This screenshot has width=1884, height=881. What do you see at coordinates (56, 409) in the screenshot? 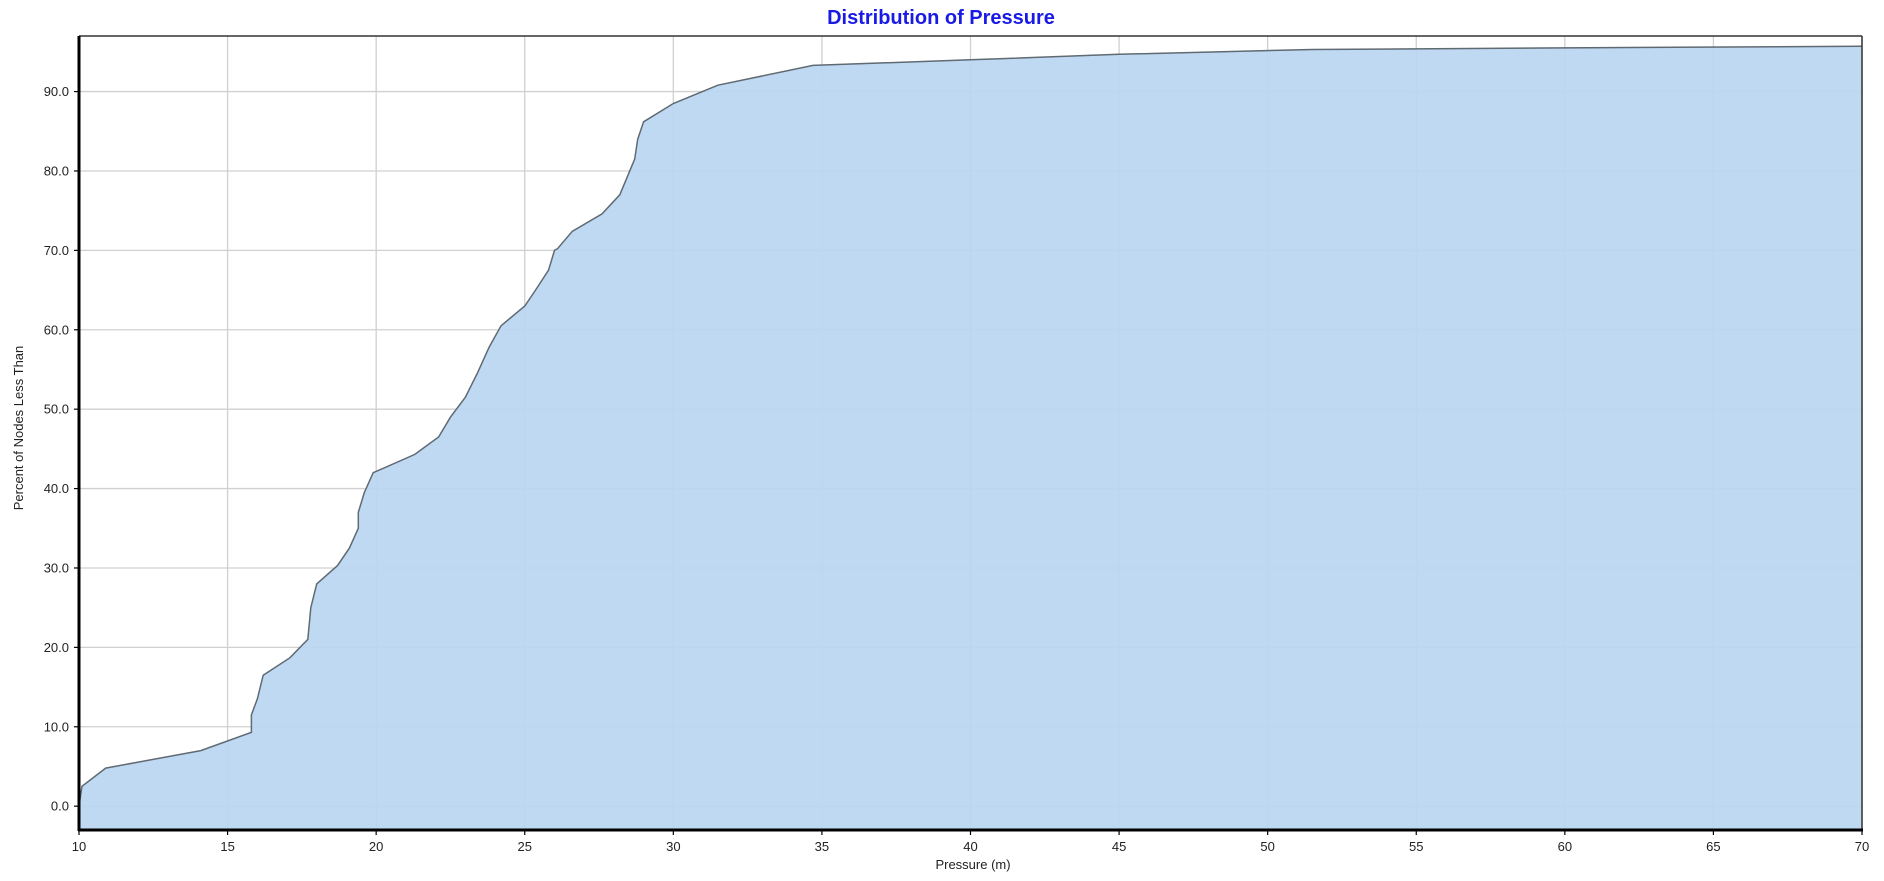
I see `y-tick-label-50.0: 50.0` at bounding box center [56, 409].